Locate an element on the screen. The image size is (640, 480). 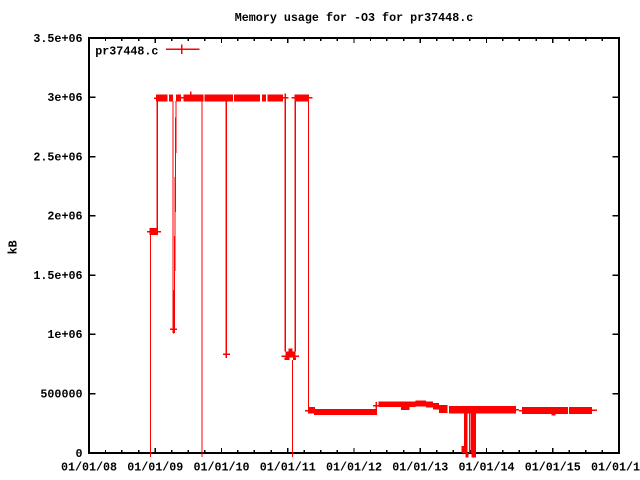
svg-text: 01/01/09 is located at coordinates (155, 468).